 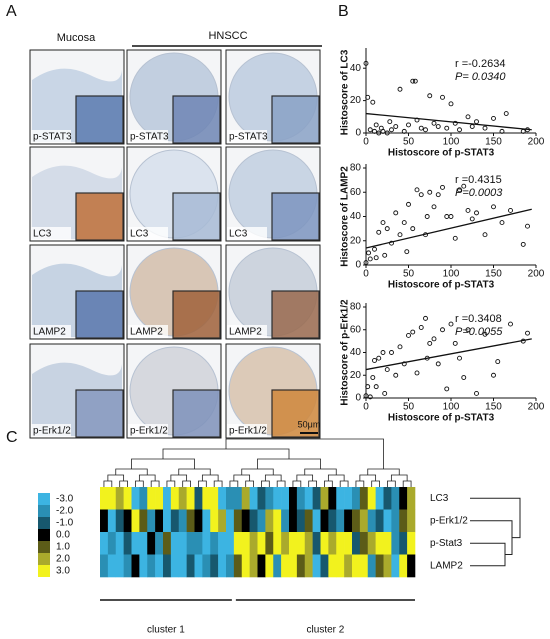 I want to click on colorbar-label: 3.0, so click(x=63, y=571).